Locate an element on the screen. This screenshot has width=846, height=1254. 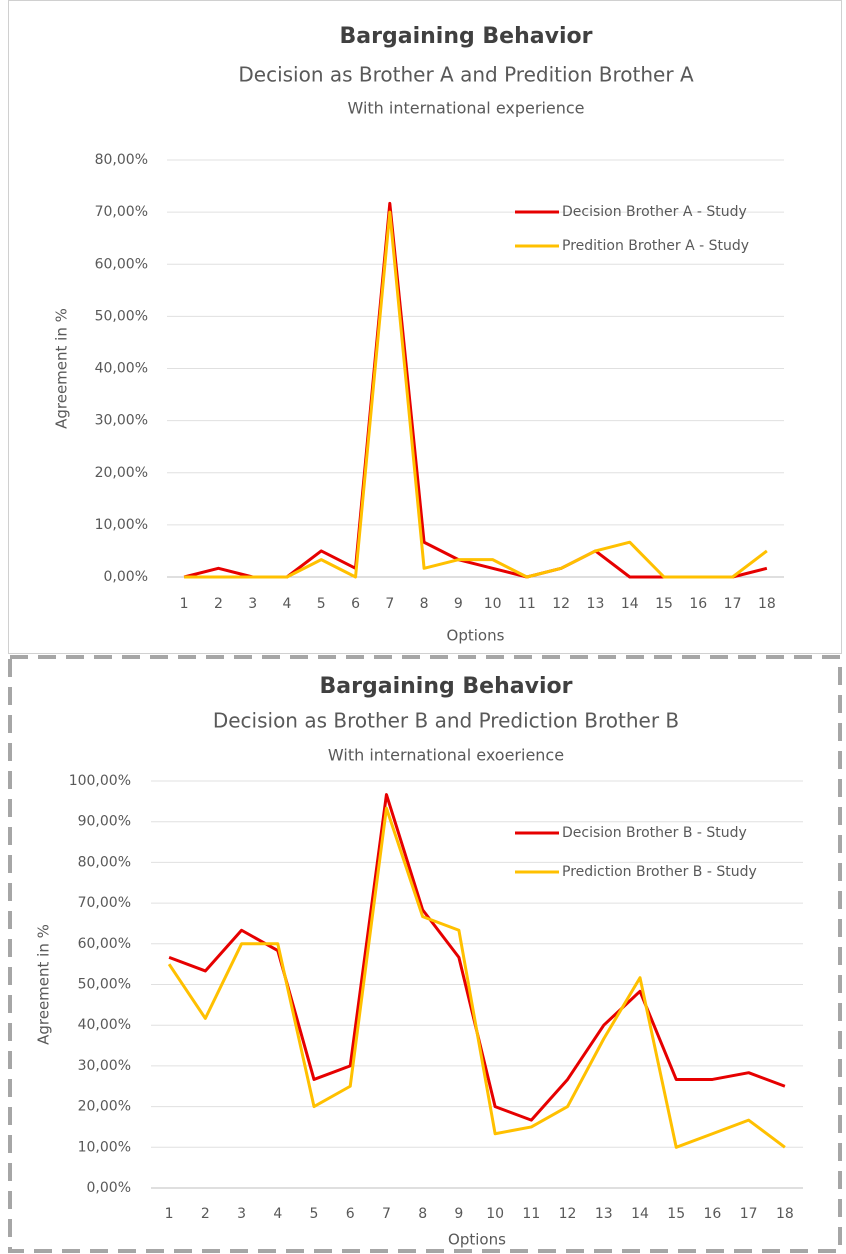
chart-note: With international exoerience is located at coordinates (446, 755).